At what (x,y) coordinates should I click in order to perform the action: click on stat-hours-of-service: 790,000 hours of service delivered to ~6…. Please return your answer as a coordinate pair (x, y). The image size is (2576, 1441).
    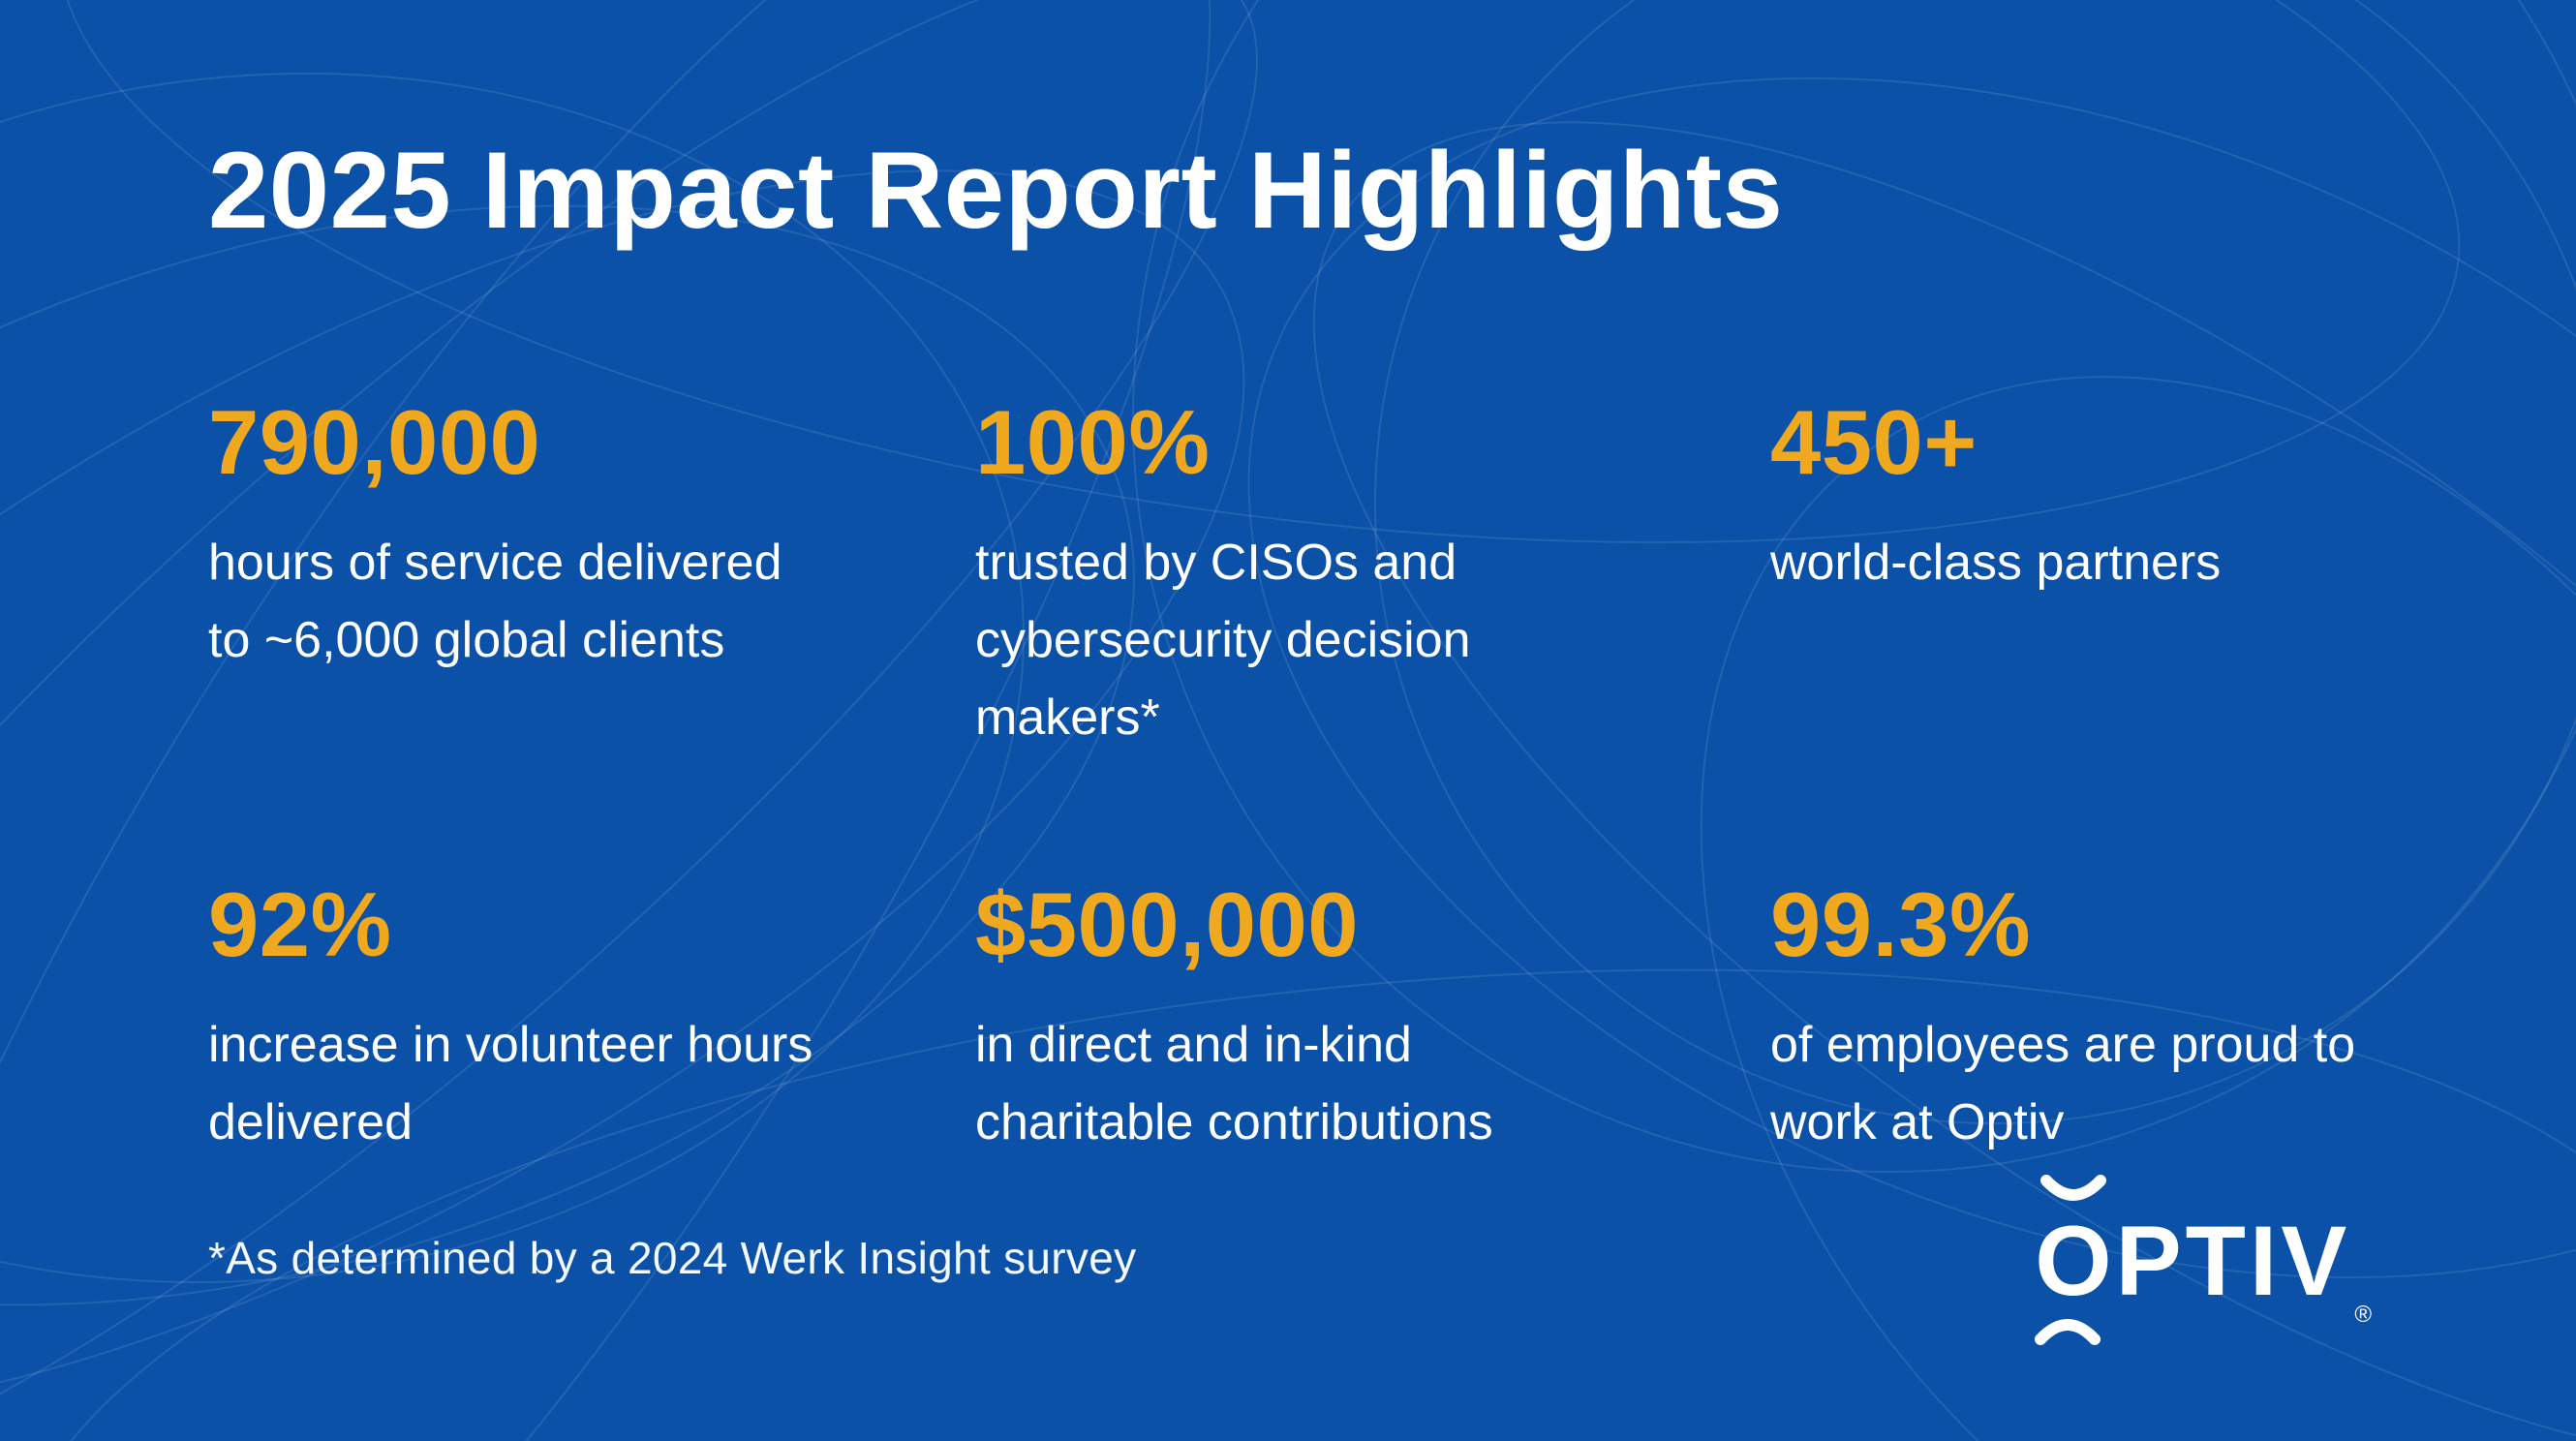
    Looking at the image, I should click on (591, 573).